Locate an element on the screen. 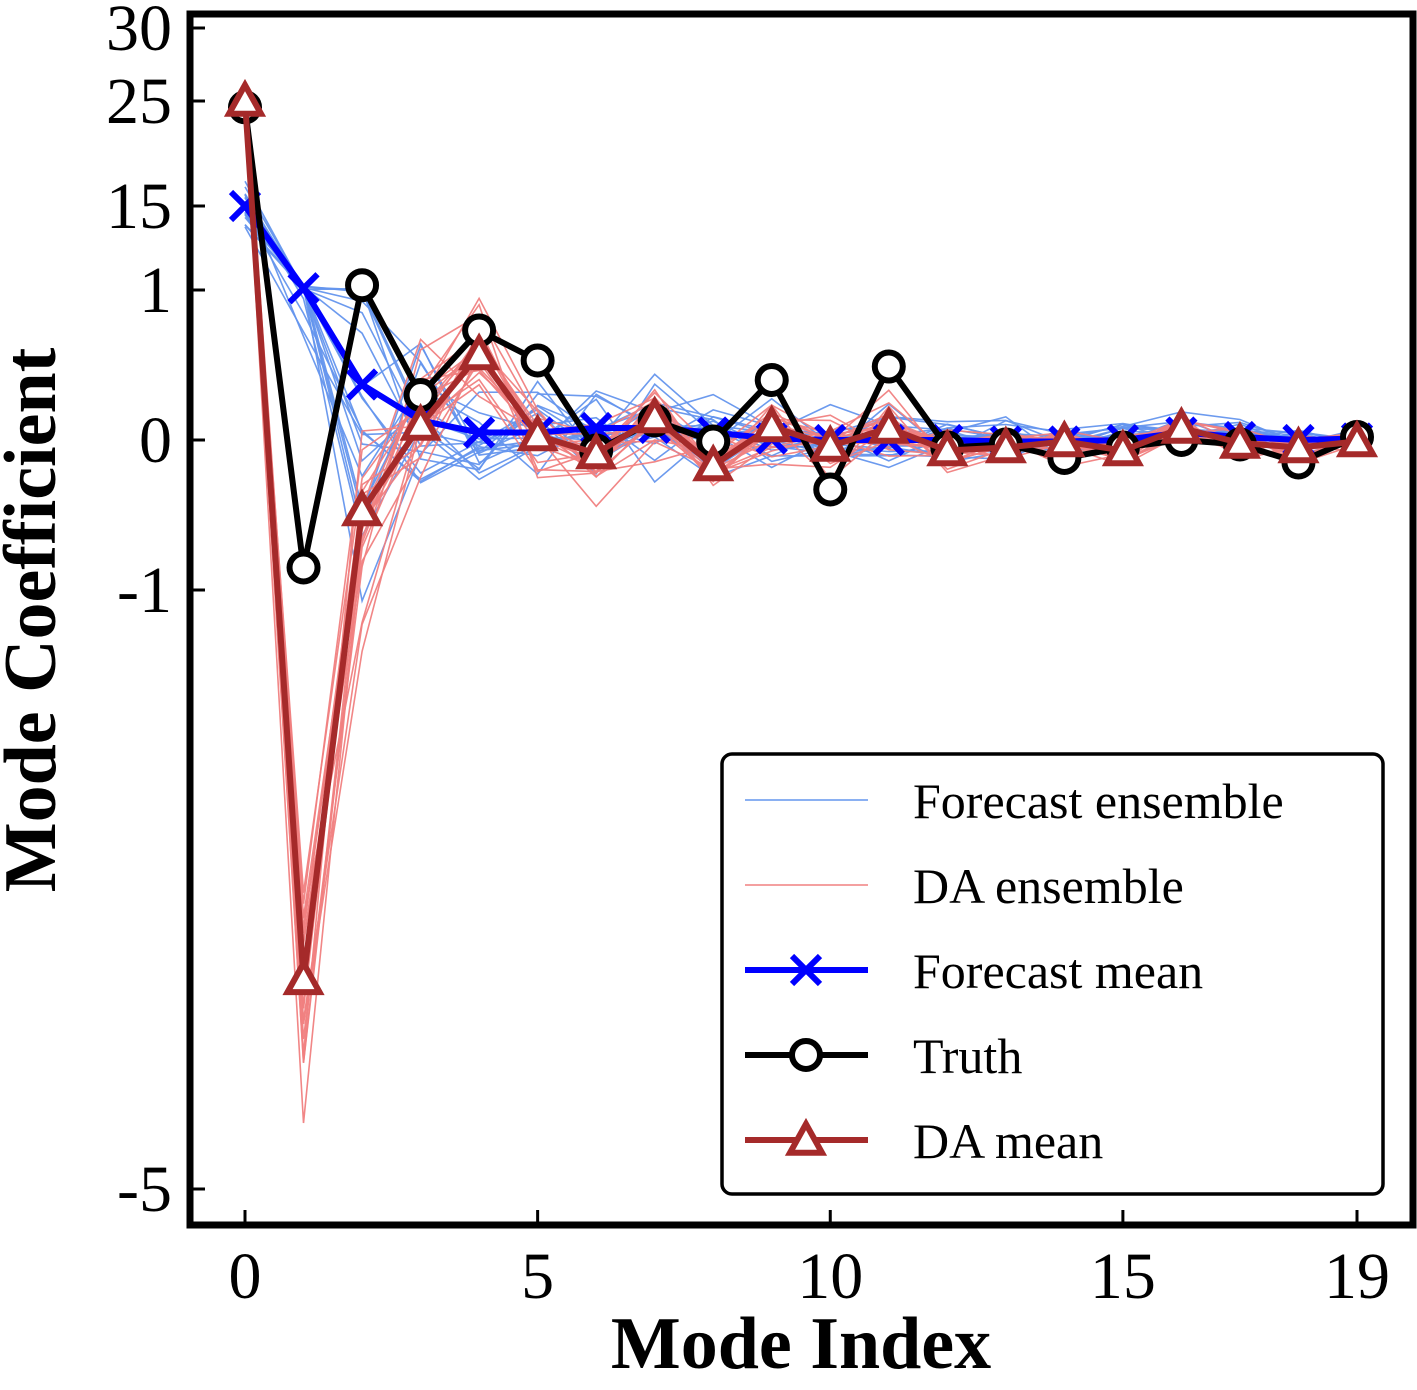 The image size is (1417, 1390). y-tick-label: 30 is located at coordinates (139, 32).